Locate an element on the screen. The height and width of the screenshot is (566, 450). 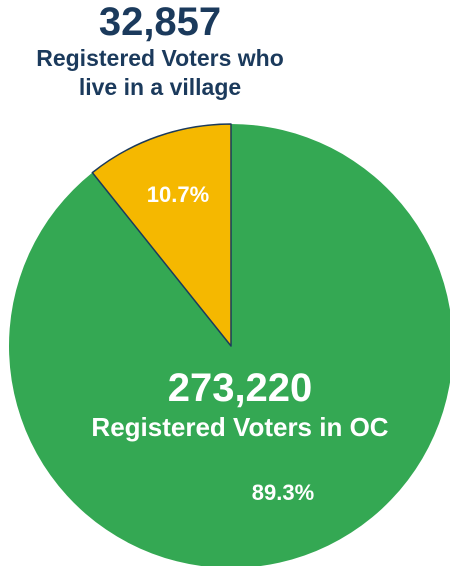
village-value: 32,857 is located at coordinates (160, 22).